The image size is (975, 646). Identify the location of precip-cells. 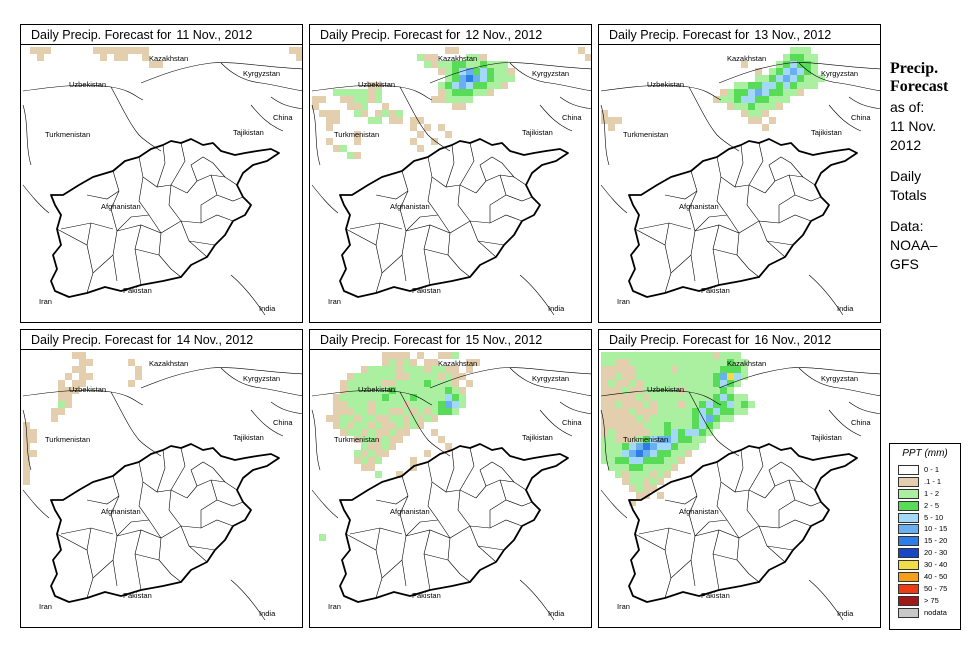
(166, 57).